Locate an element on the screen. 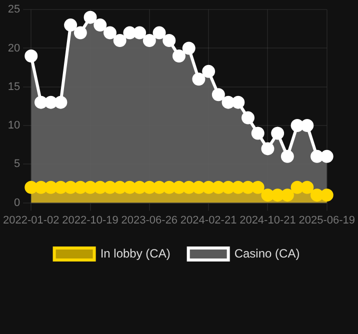  y-tick-label: 0 is located at coordinates (17, 202).